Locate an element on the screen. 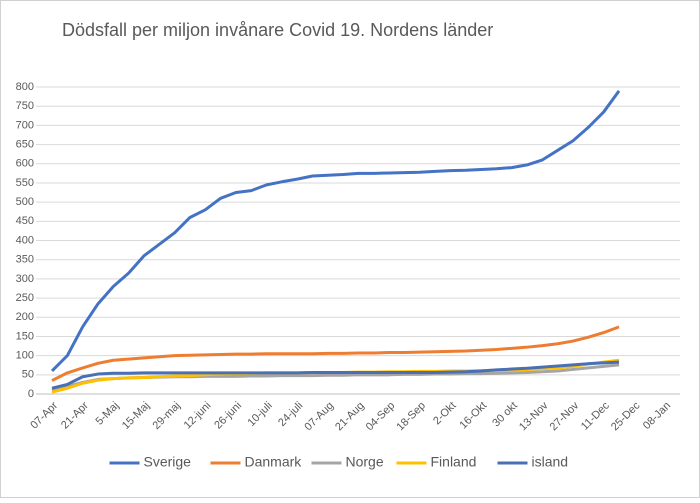 The width and height of the screenshot is (700, 503). y-tick-label: 50 is located at coordinates (28, 375).